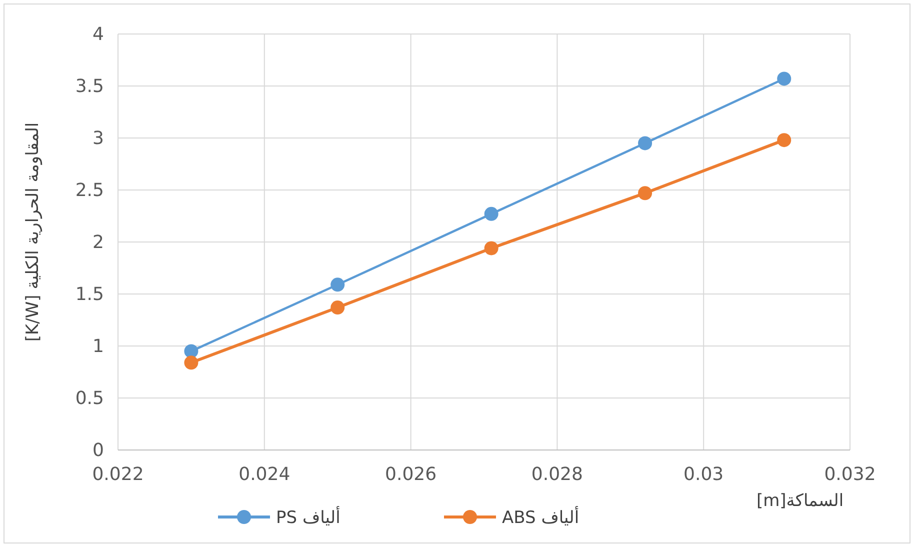 The width and height of the screenshot is (914, 547). Describe the element at coordinates (98, 346) in the screenshot. I see `y-tick-label: 1` at that location.